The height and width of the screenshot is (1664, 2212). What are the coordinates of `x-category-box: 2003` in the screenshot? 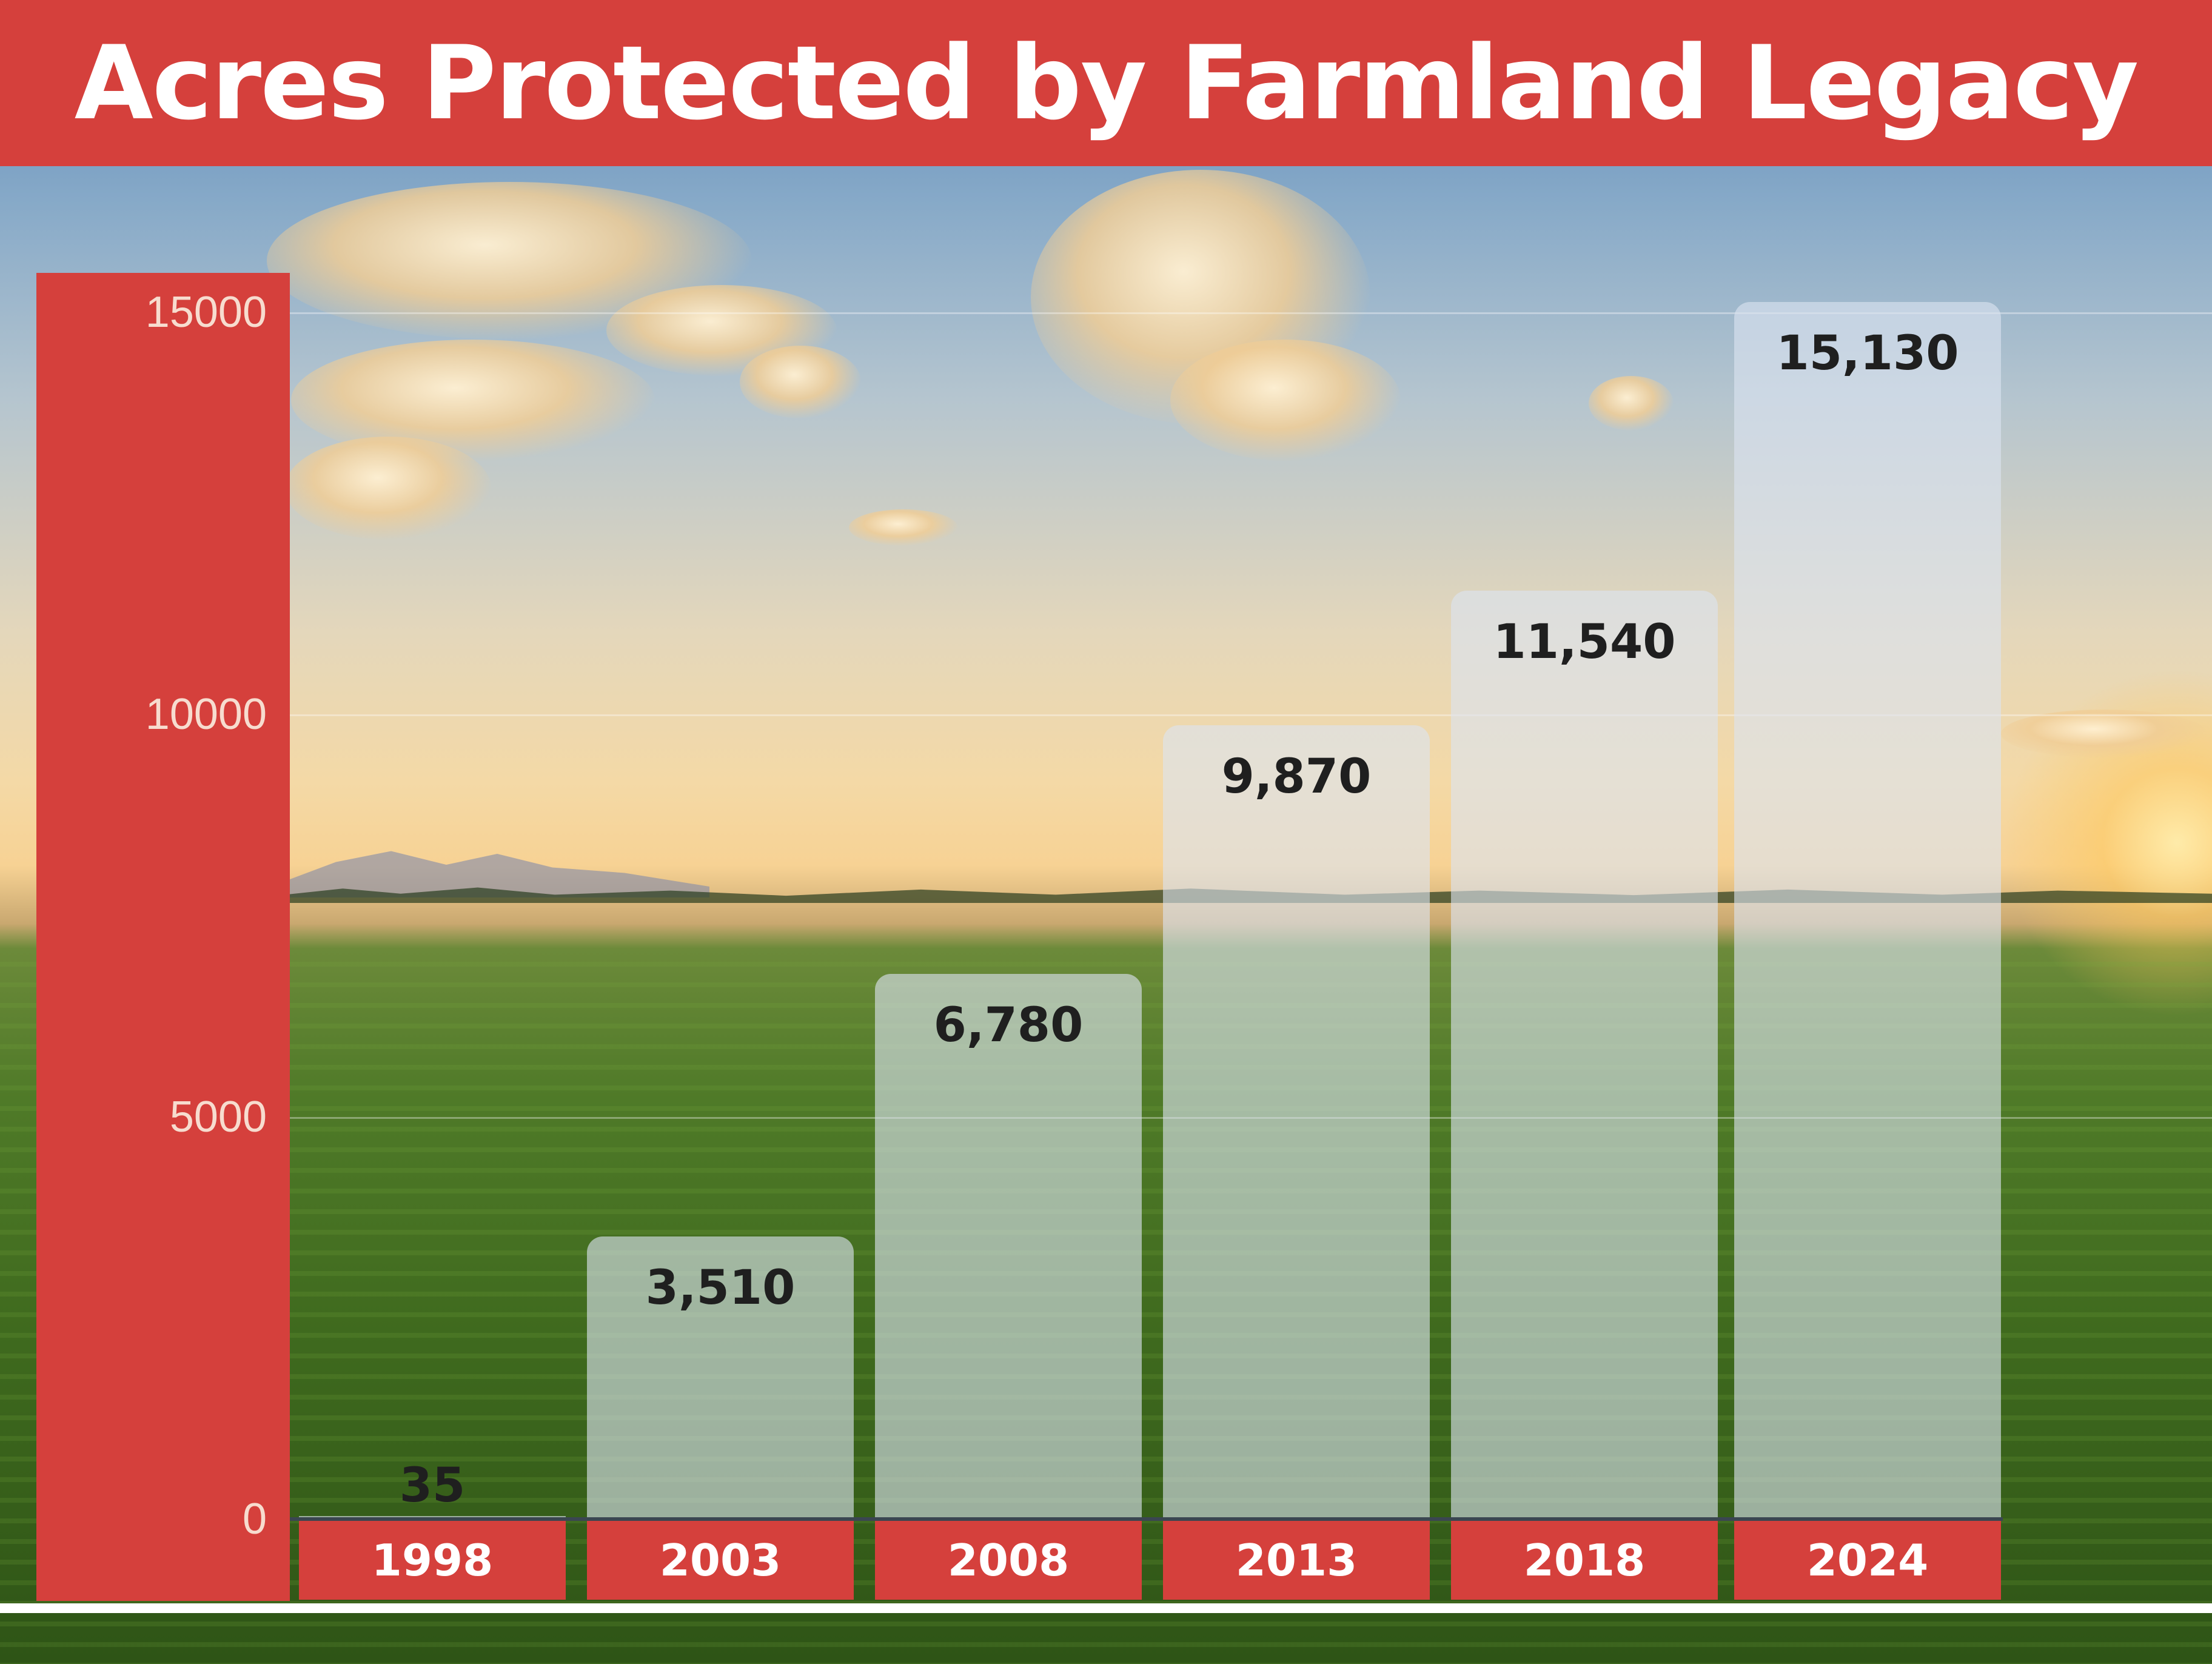 It's located at (720, 1560).